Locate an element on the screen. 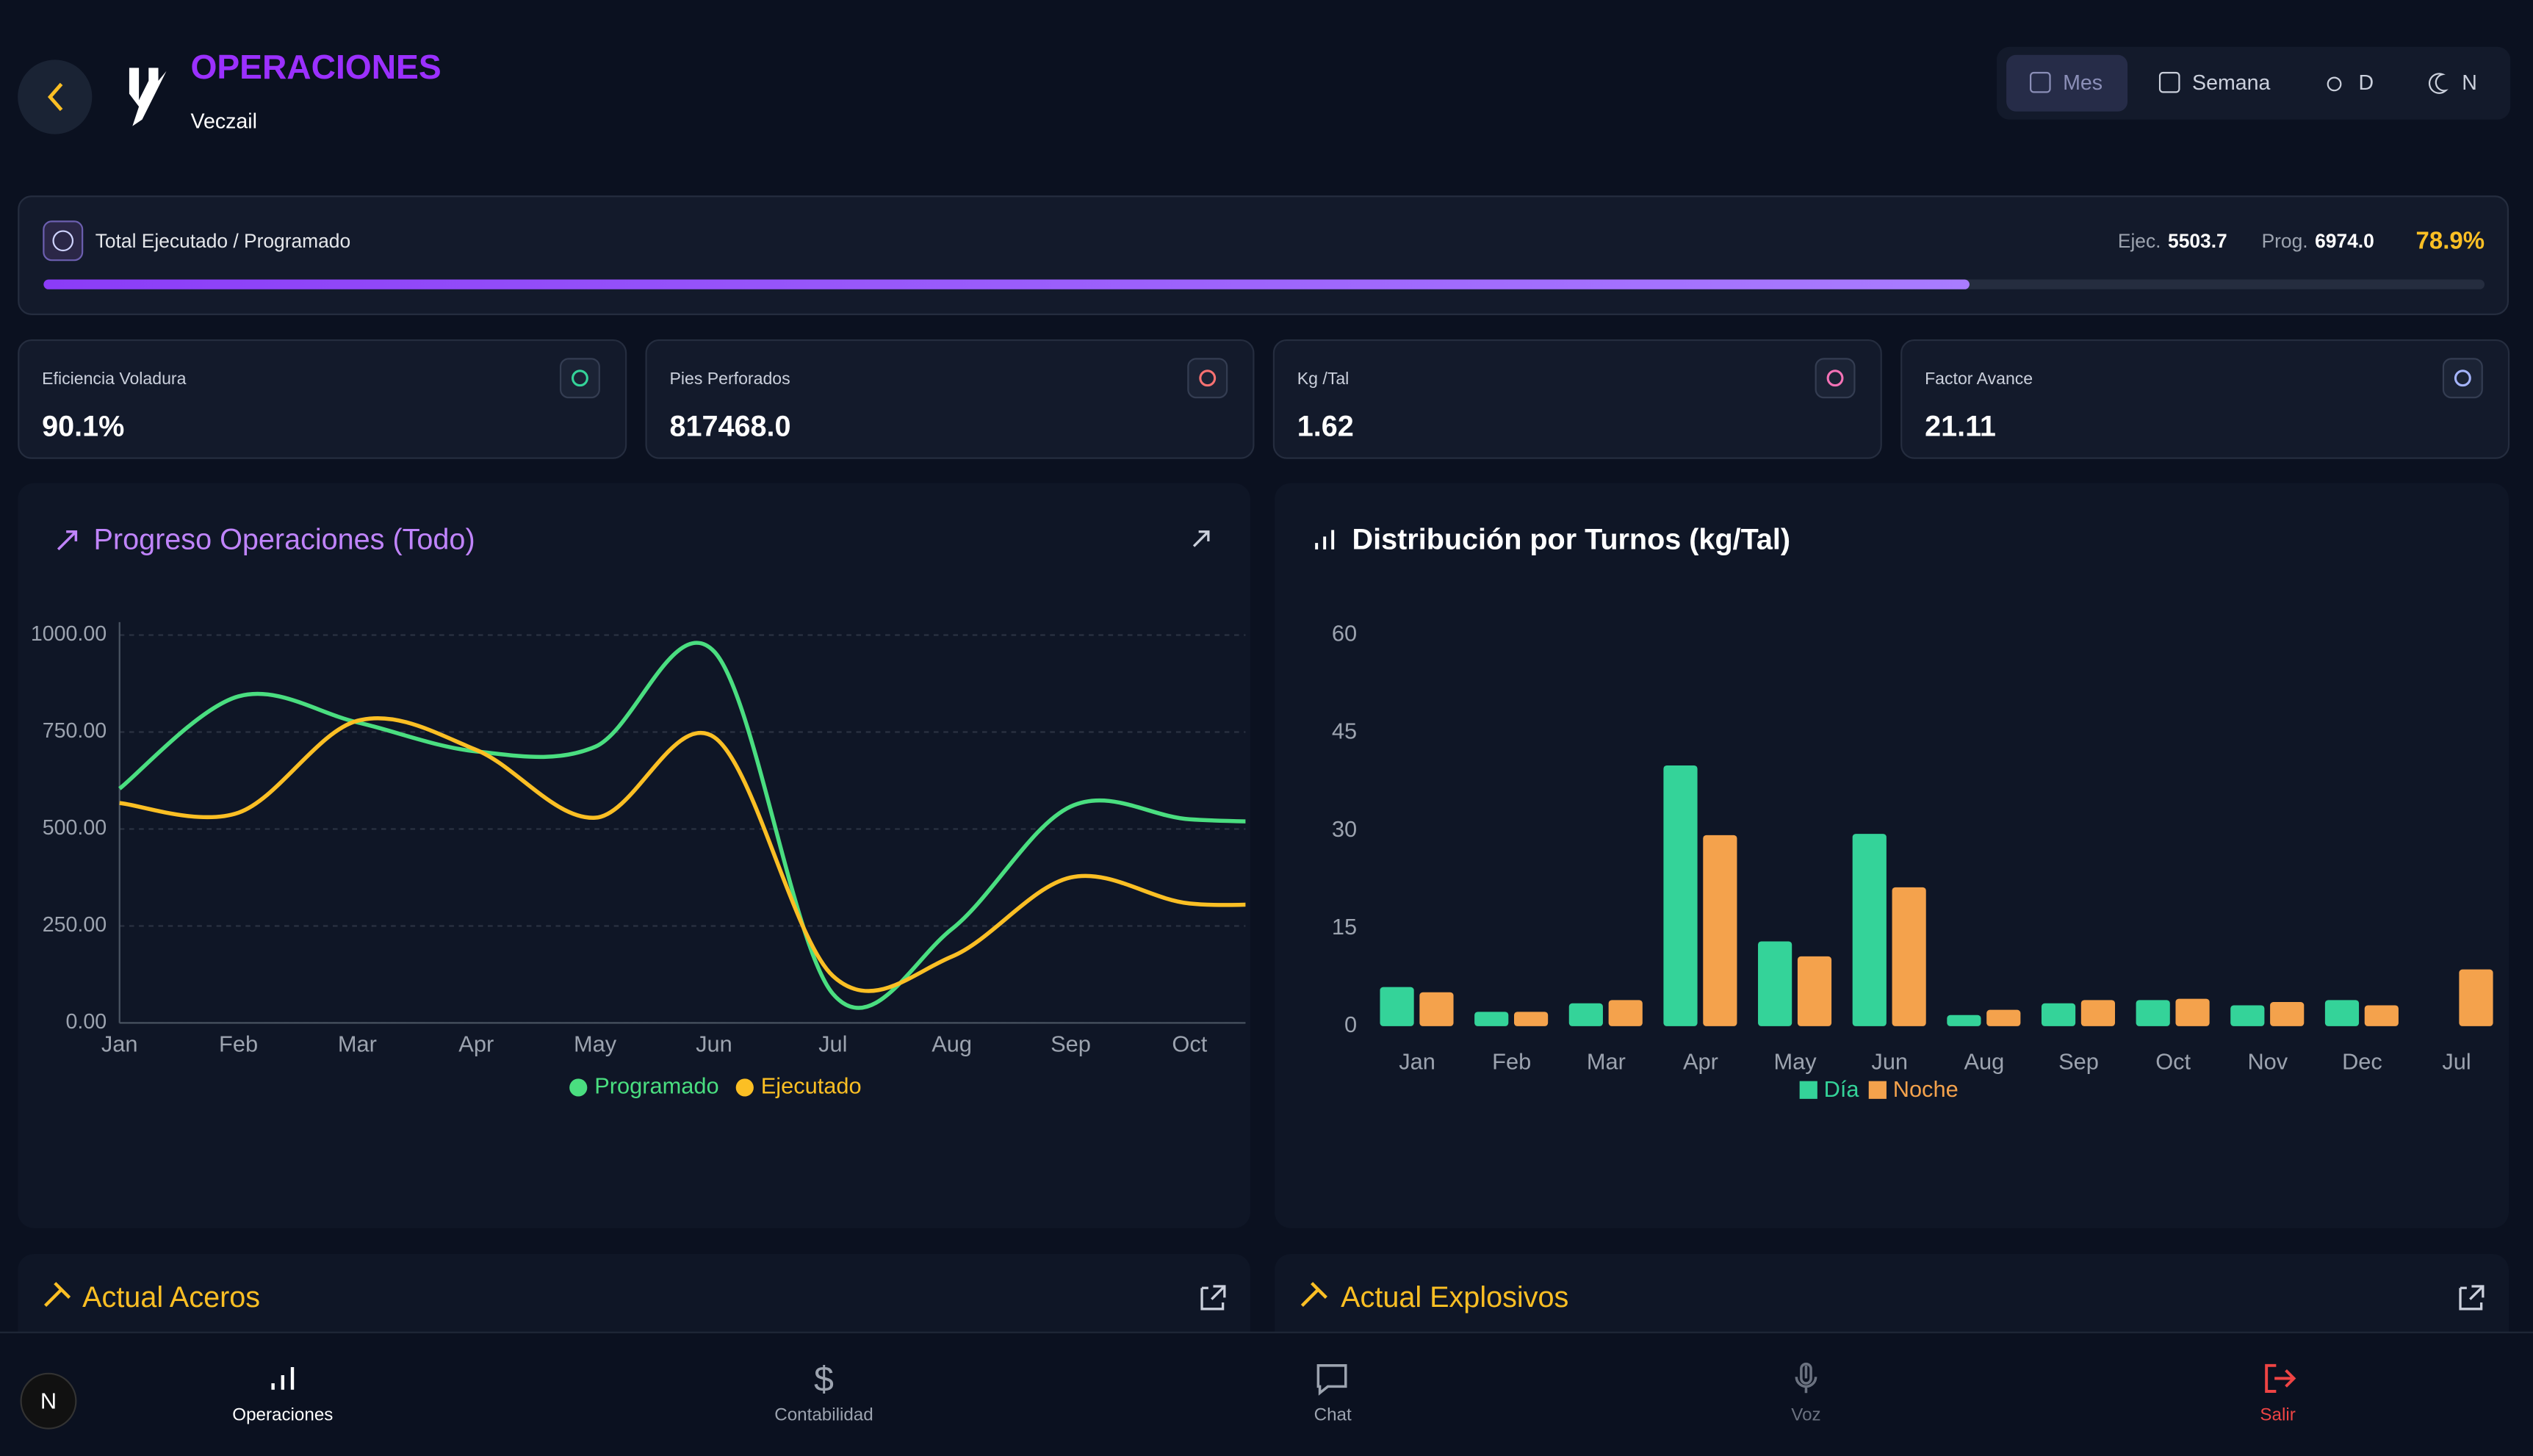  moon-icon is located at coordinates (2438, 83).